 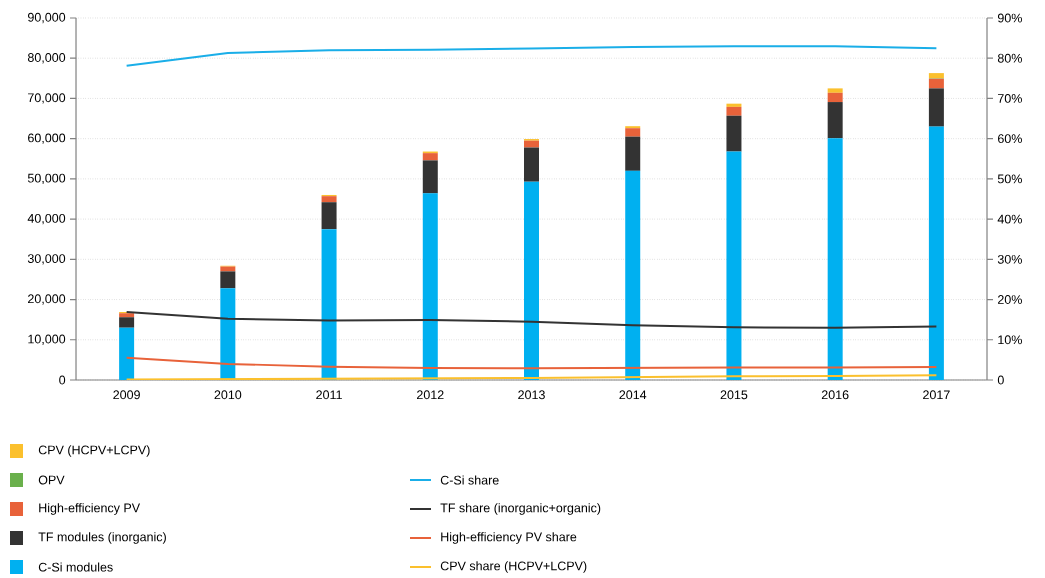 What do you see at coordinates (936, 395) in the screenshot?
I see `x-tick-label: 2017` at bounding box center [936, 395].